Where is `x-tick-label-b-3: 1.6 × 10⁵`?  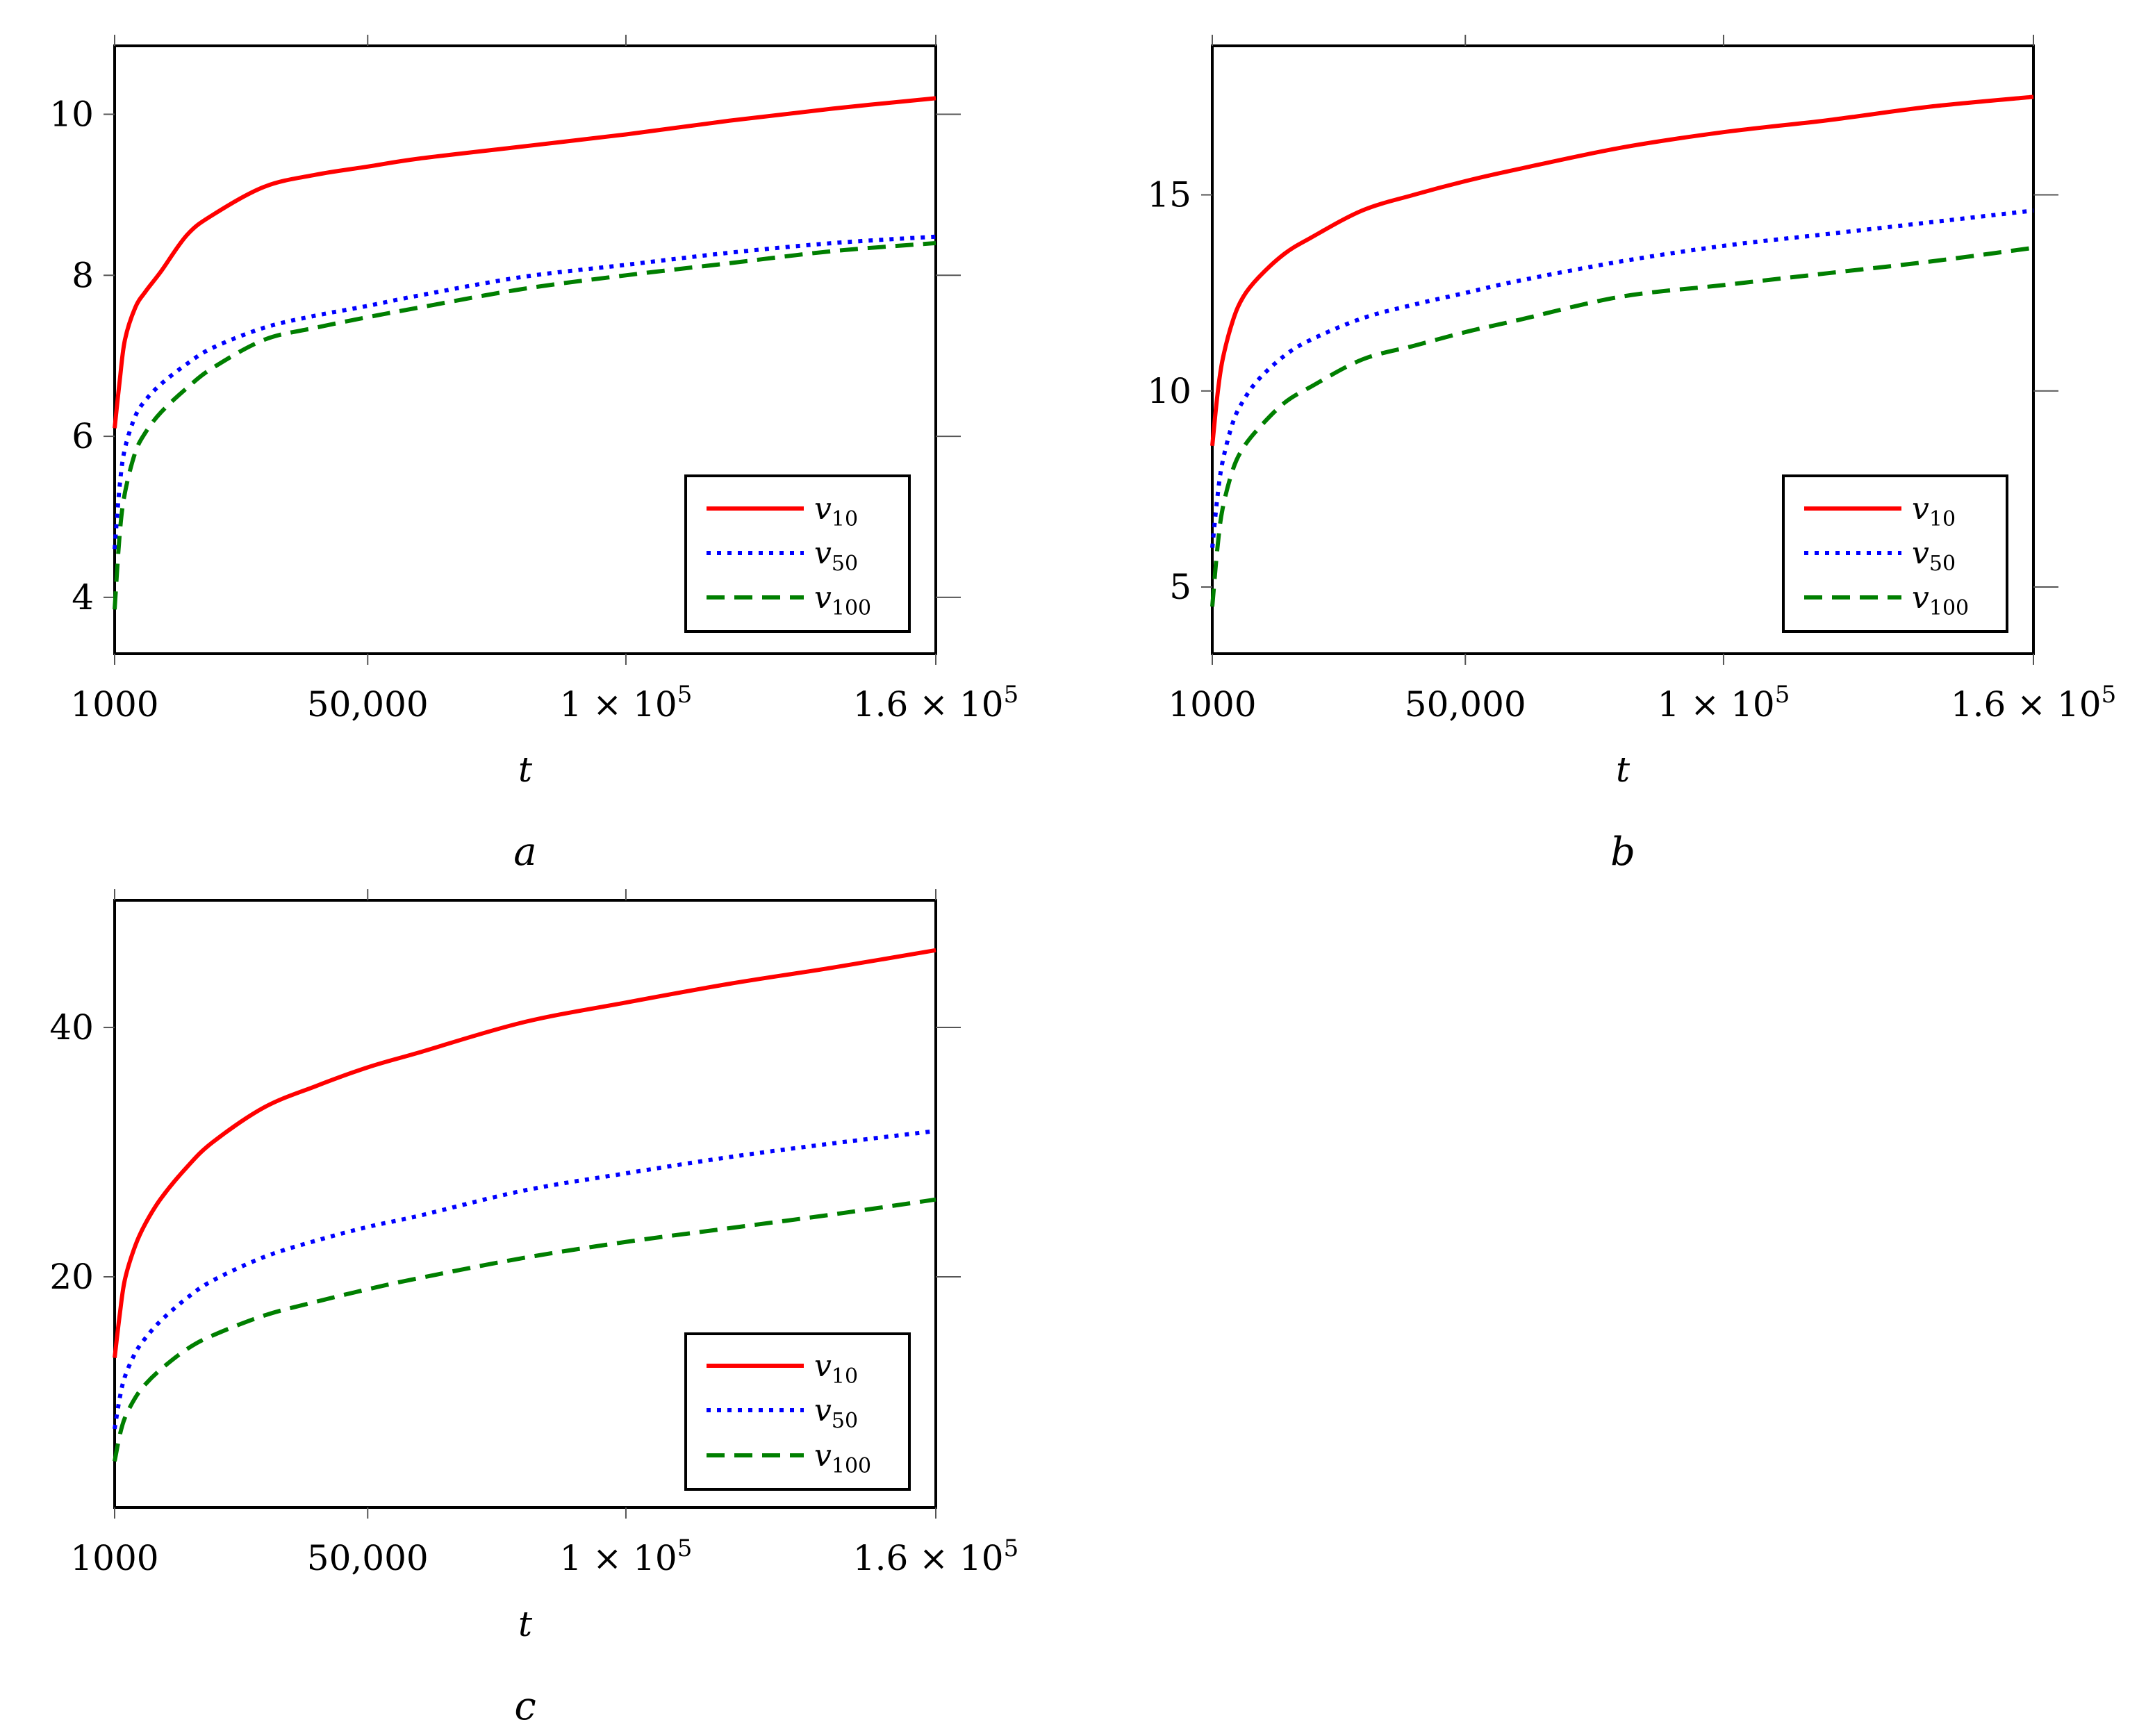
x-tick-label-b-3: 1.6 × 10⁵ is located at coordinates (2034, 703).